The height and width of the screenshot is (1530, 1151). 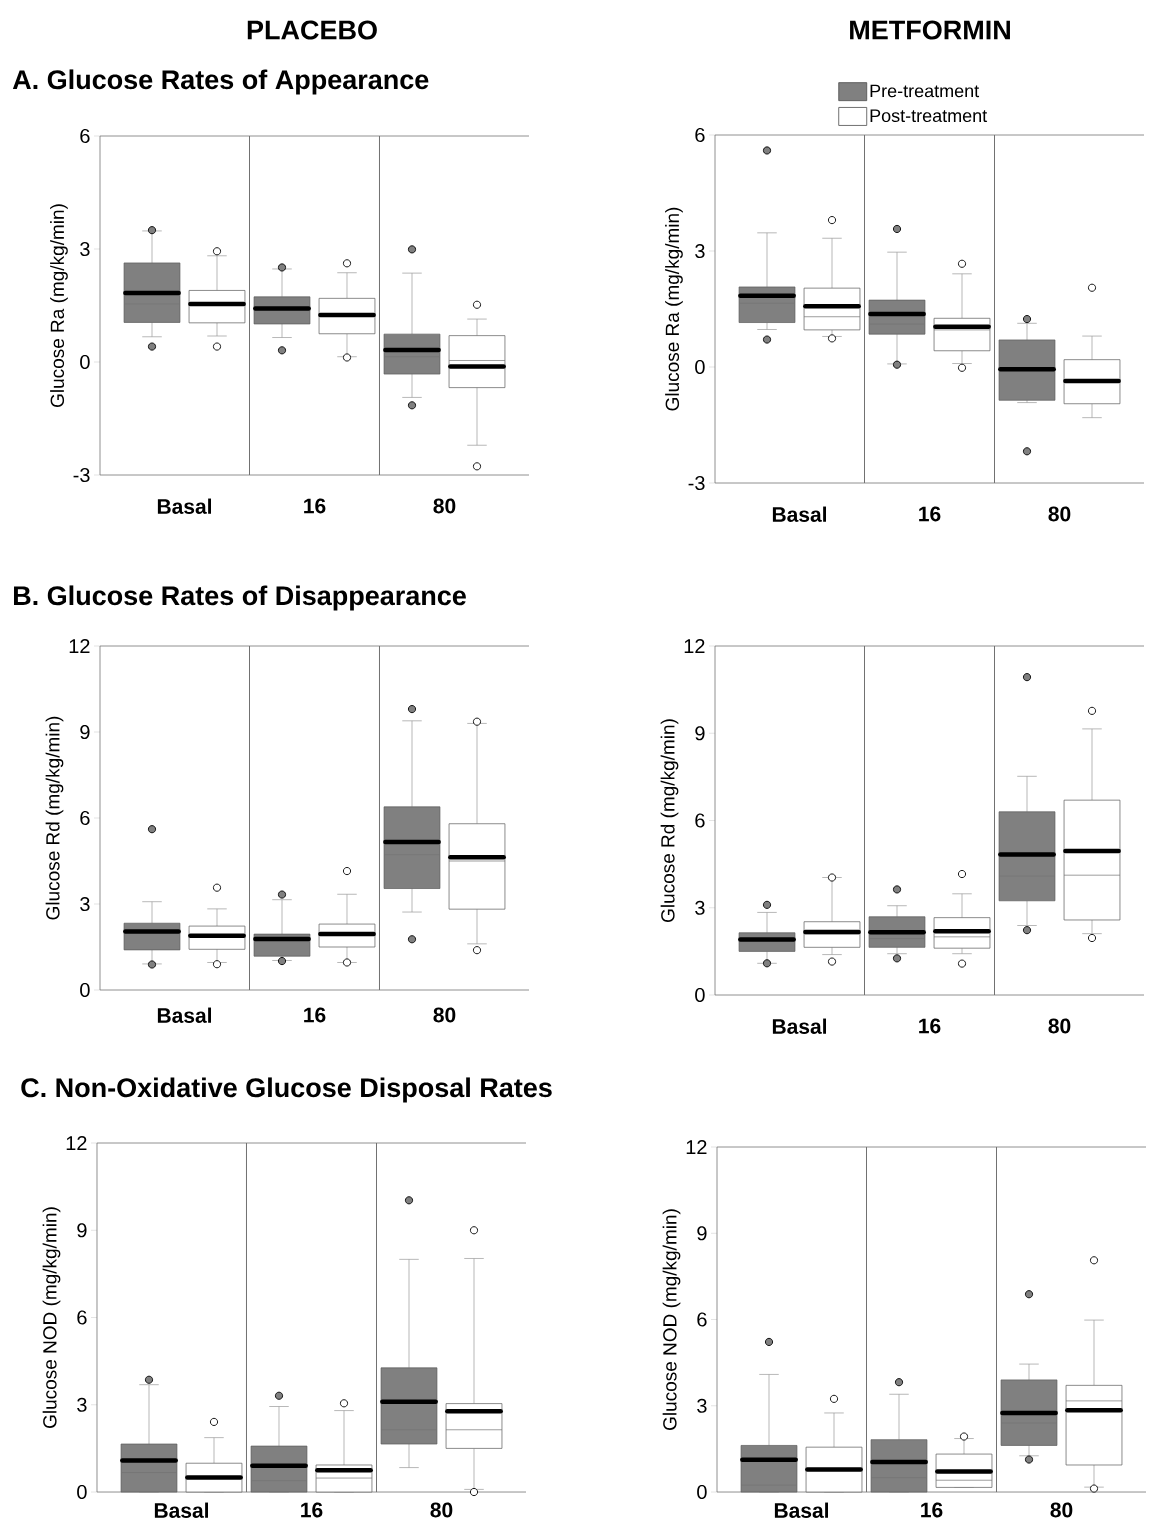 What do you see at coordinates (930, 30) in the screenshot?
I see `chart-title: METFORMIN` at bounding box center [930, 30].